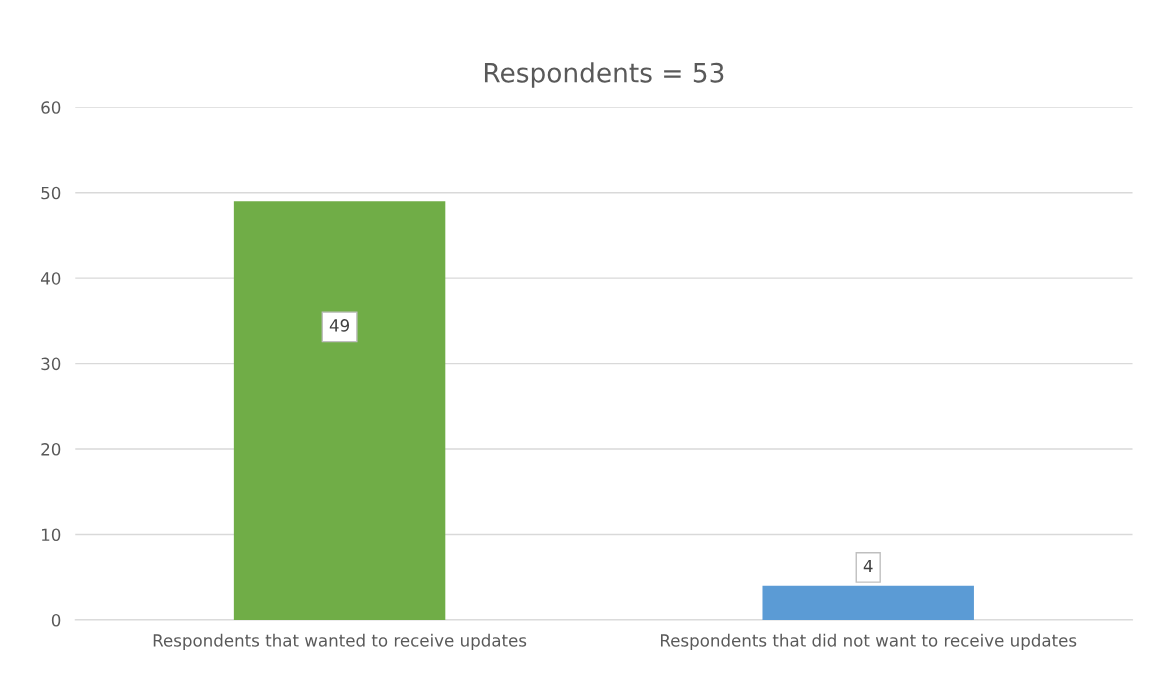 The height and width of the screenshot is (679, 1158). I want to click on x-tick-label: Respondents that did not want to receive updates, so click(868, 641).